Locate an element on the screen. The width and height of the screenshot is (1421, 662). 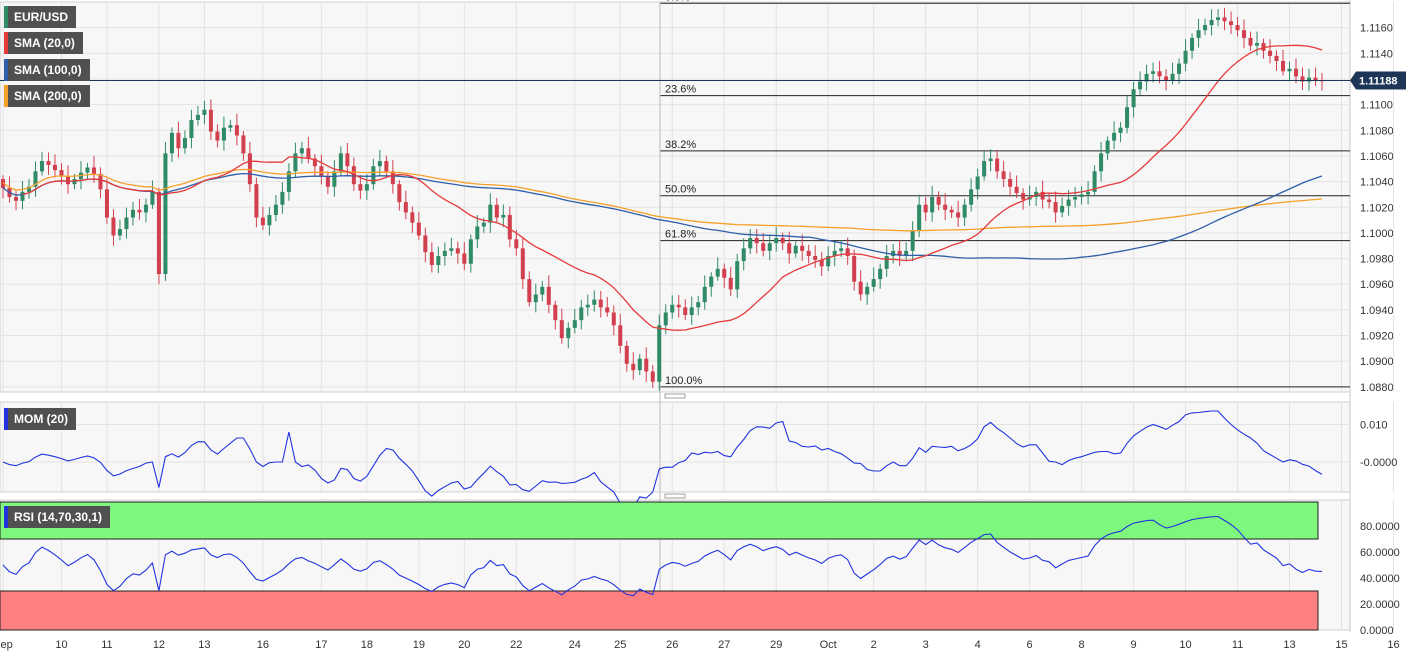
rsi-swatch is located at coordinates (6, 517).